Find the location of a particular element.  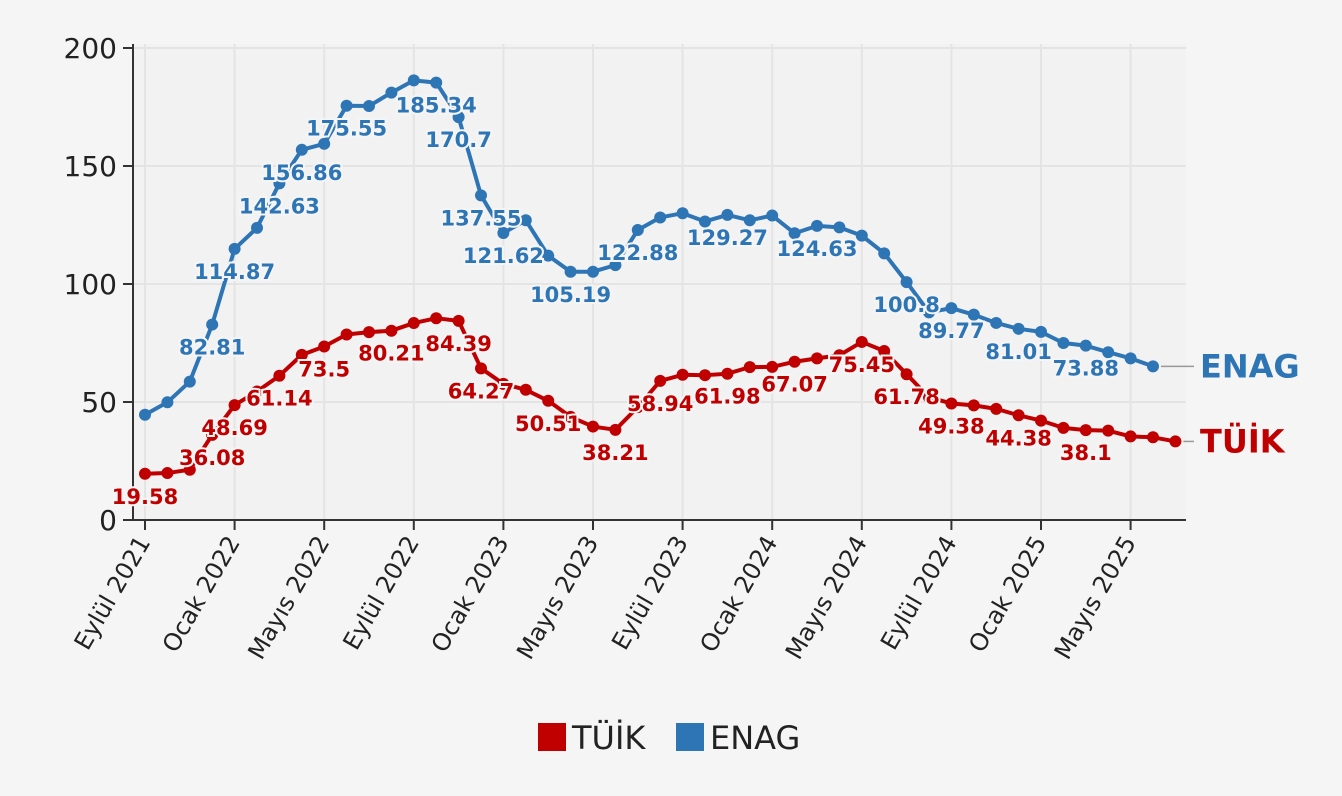

data-label-tuik: 67.07 is located at coordinates (794, 385).